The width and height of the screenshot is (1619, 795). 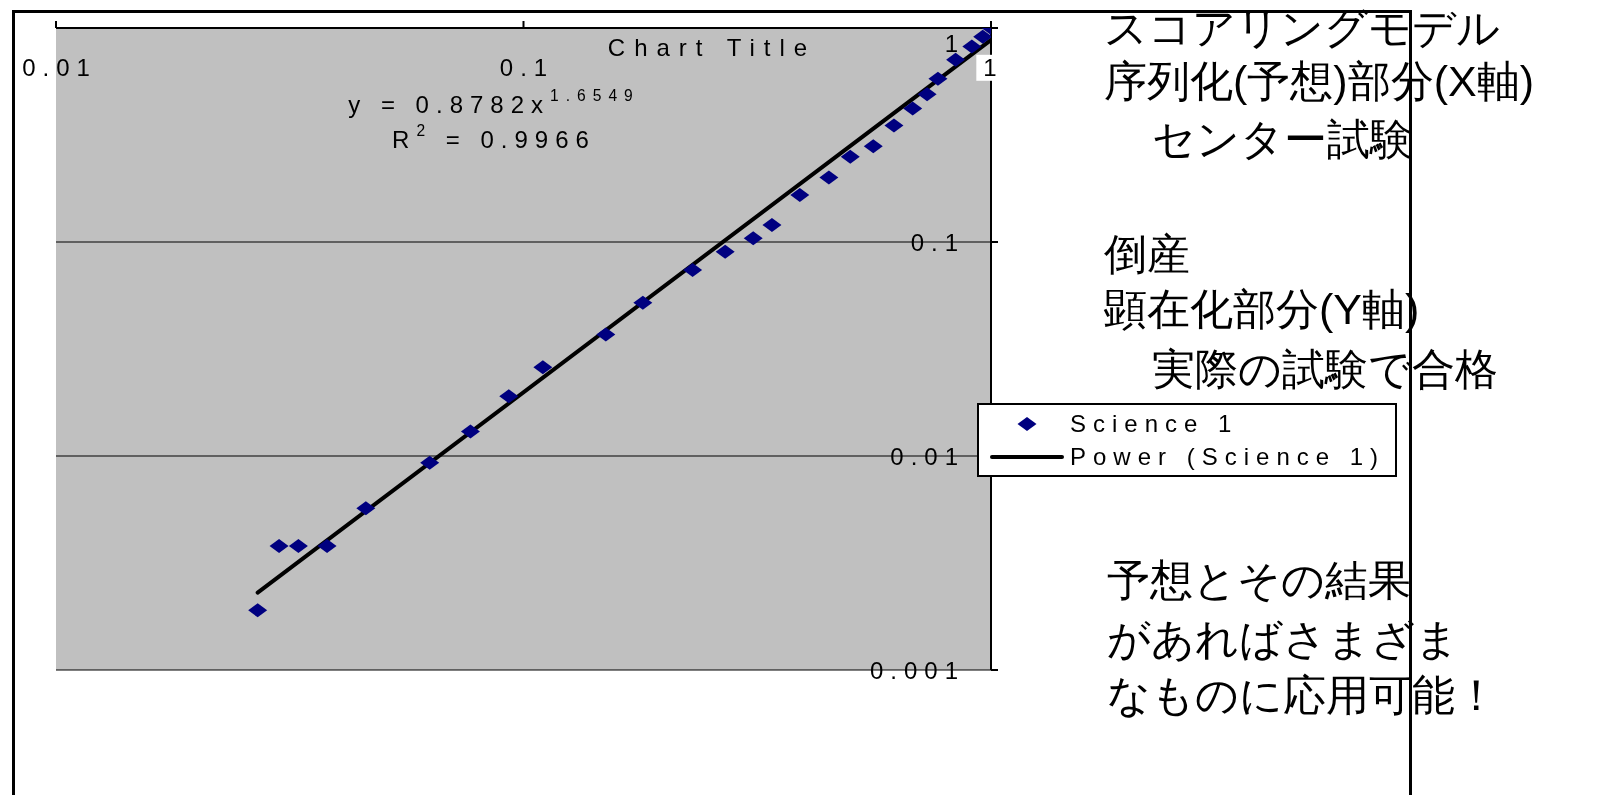 I want to click on annotation: y = 0.8782x$^{1.6549}$, so click(x=494, y=102).